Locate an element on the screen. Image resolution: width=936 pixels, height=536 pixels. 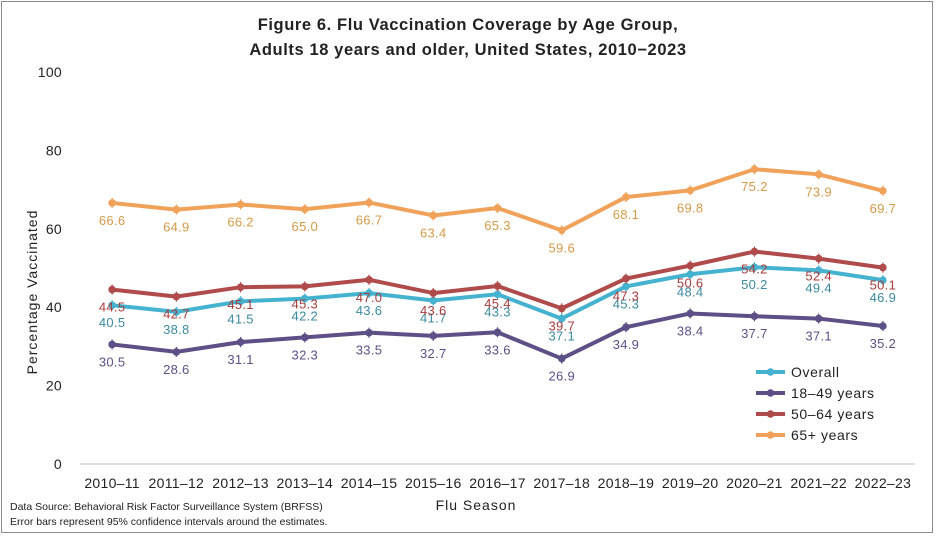
x-tick-label: 2017–18 is located at coordinates (561, 483).